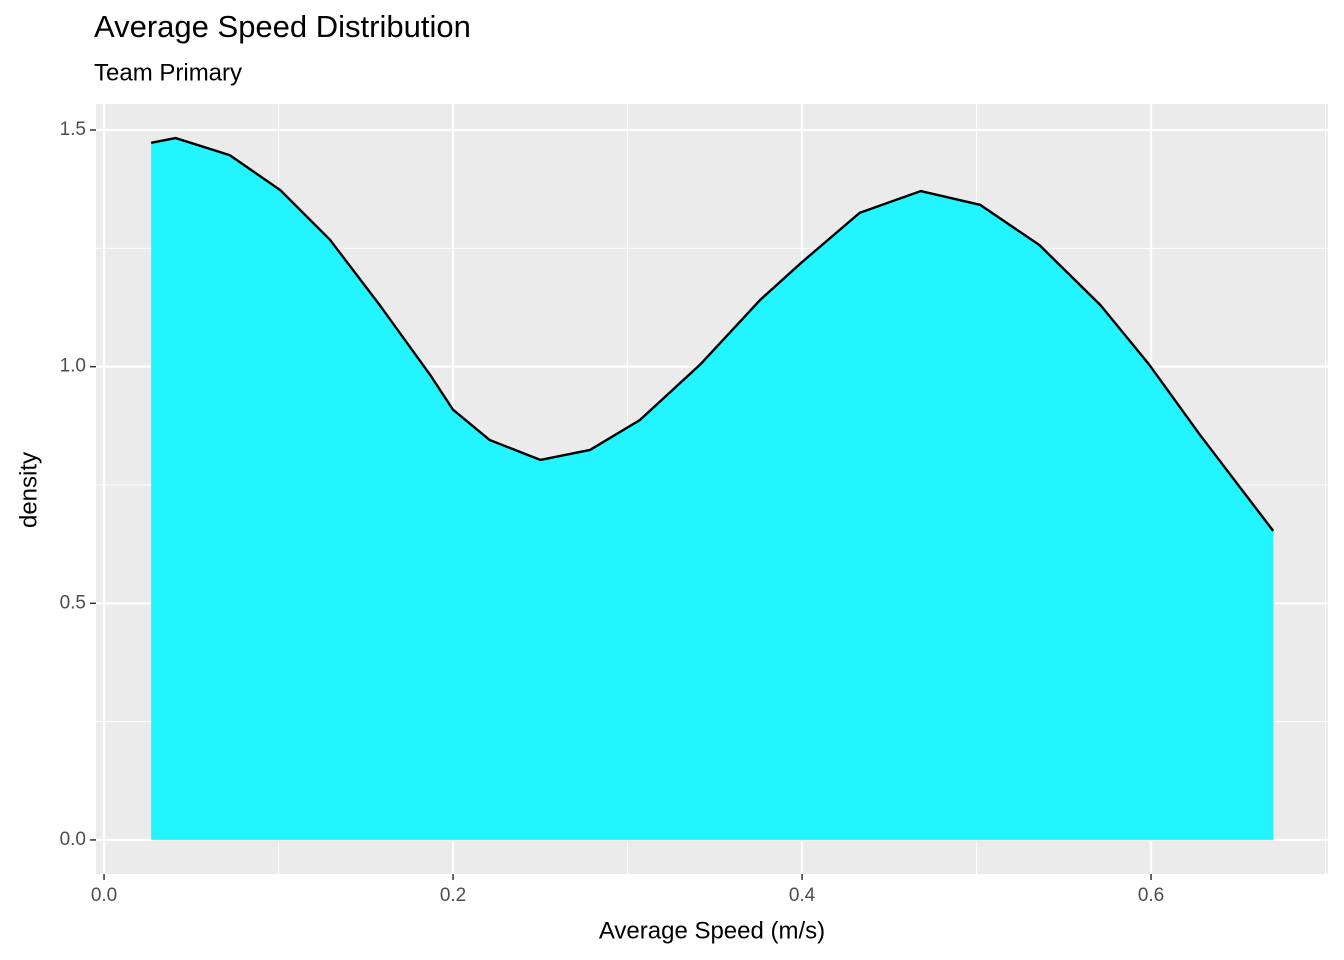  Describe the element at coordinates (712, 930) in the screenshot. I see `x-axis-title: Average Speed (m/s)` at that location.